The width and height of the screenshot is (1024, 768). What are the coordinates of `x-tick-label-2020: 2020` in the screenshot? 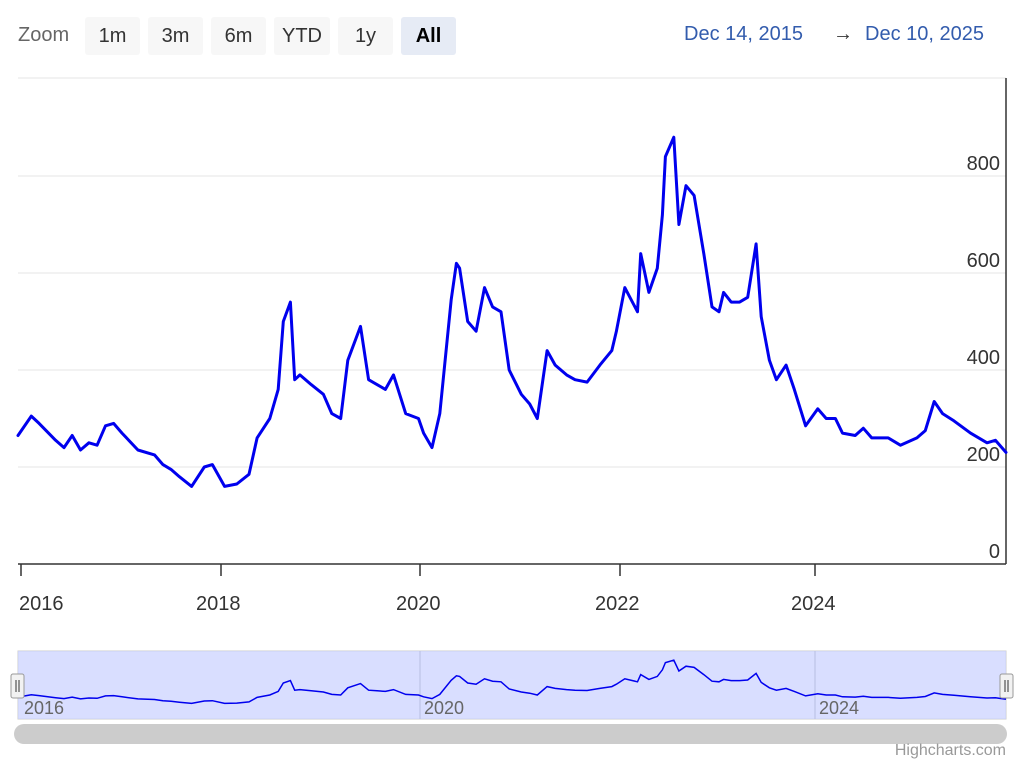 It's located at (418, 604).